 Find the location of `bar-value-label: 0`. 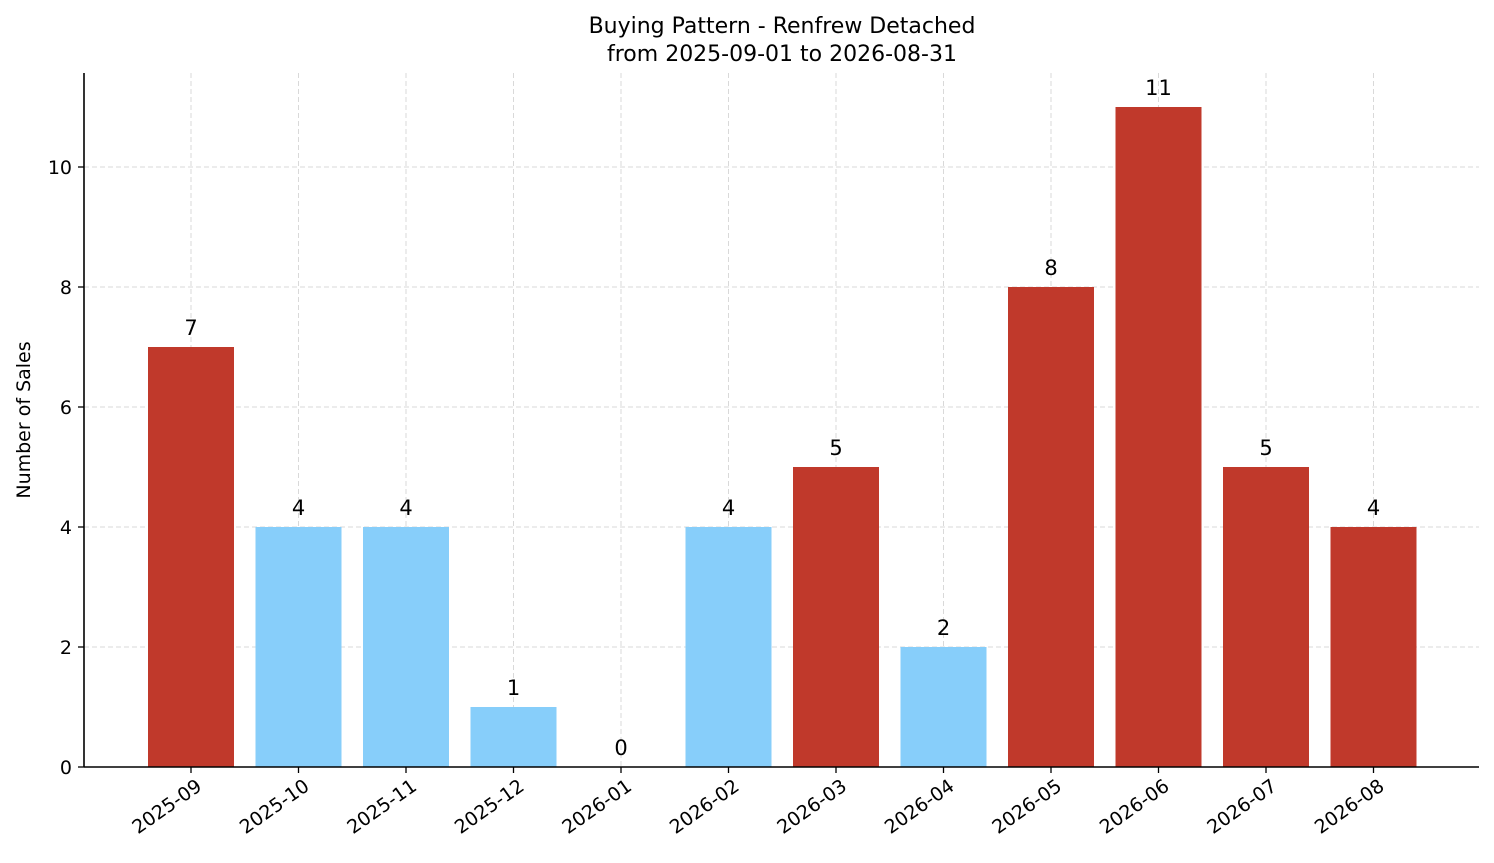

bar-value-label: 0 is located at coordinates (620, 748).